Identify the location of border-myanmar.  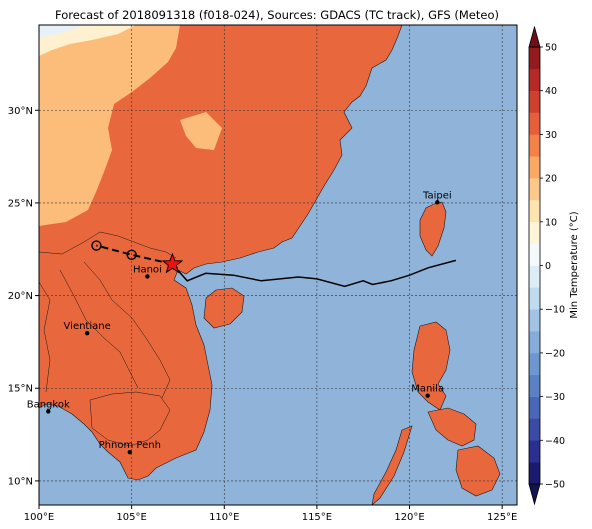
(45, 337).